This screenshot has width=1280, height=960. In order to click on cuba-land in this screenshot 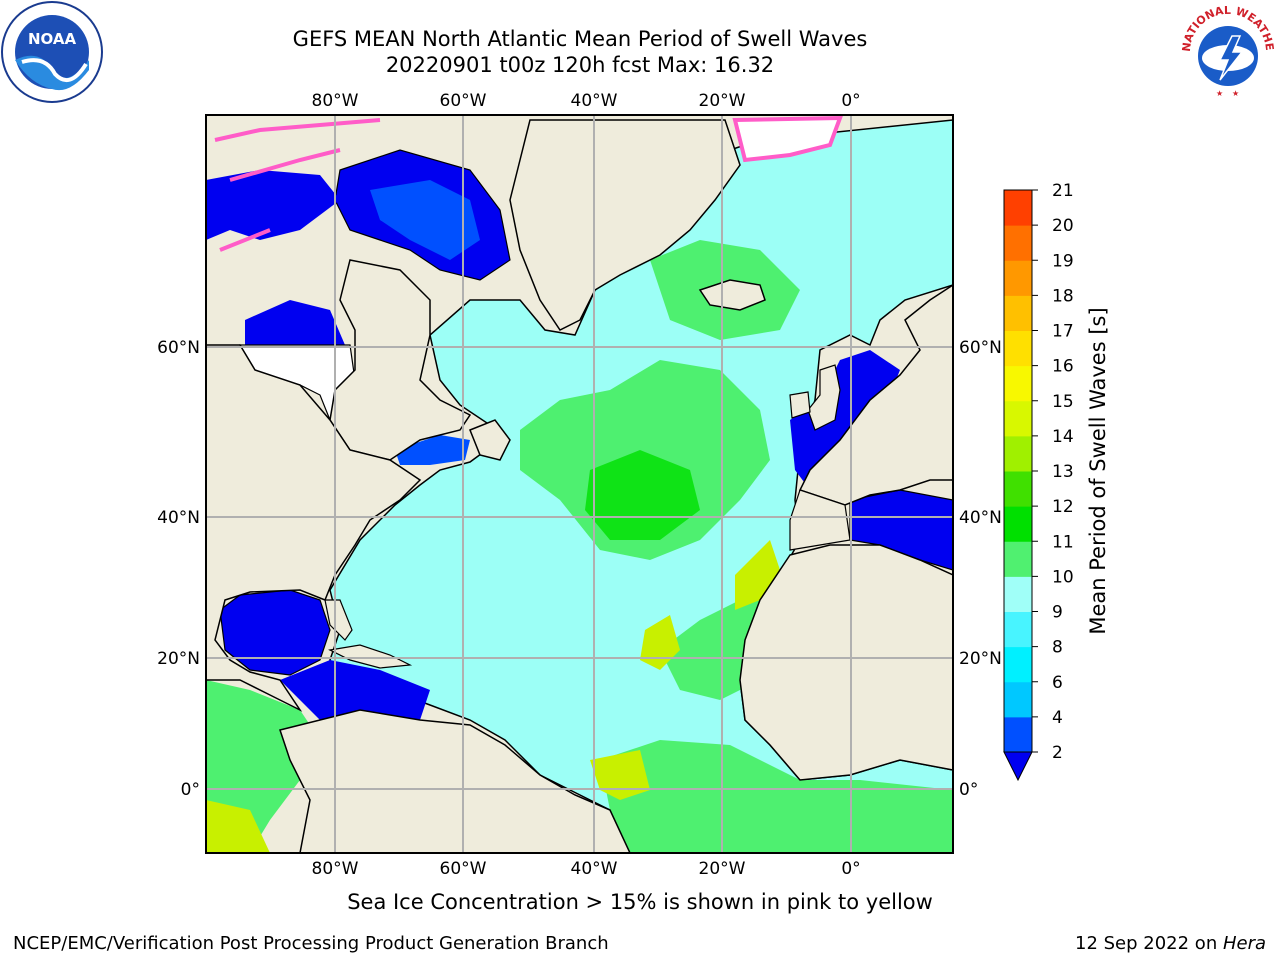, I will do `click(370, 656)`.